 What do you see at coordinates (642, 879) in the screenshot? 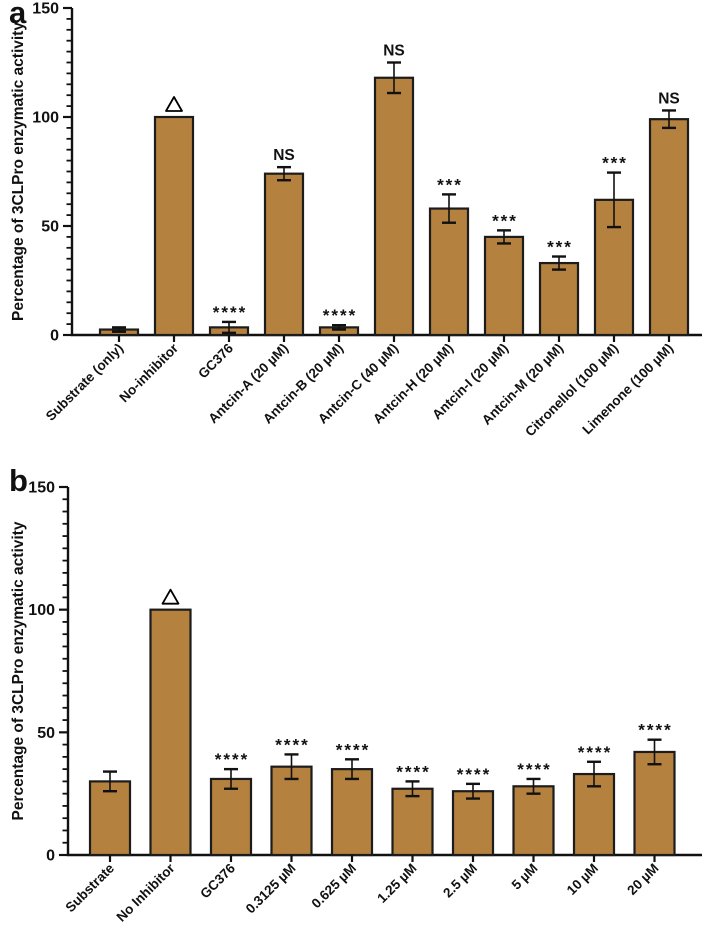
I see `x-tick-label: 20 µM` at bounding box center [642, 879].